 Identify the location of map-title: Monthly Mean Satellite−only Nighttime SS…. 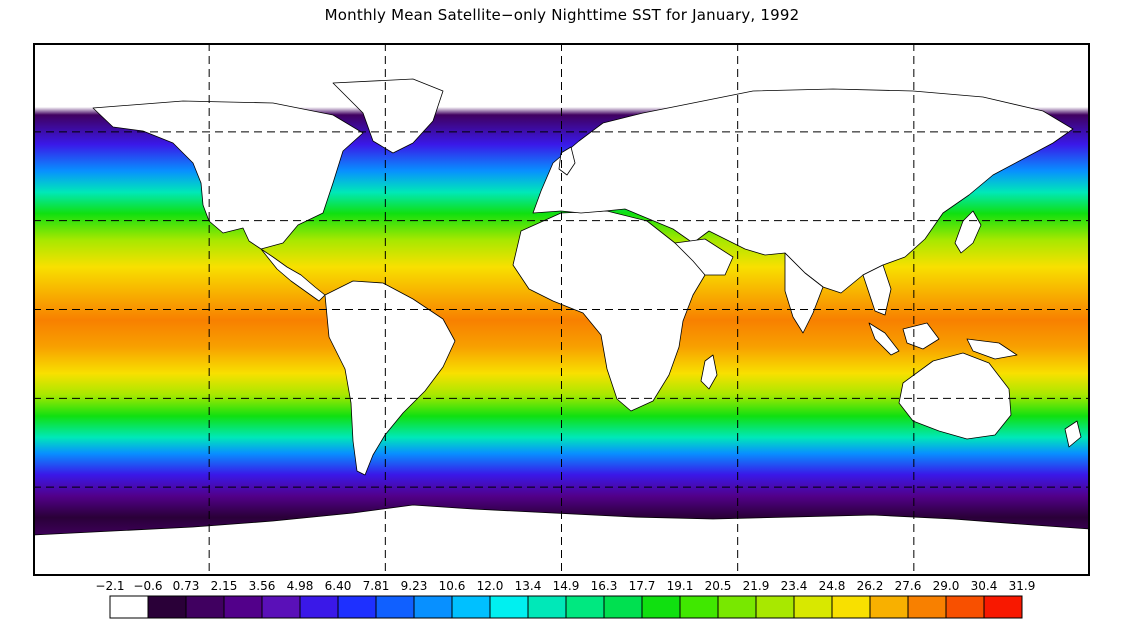
(562, 15).